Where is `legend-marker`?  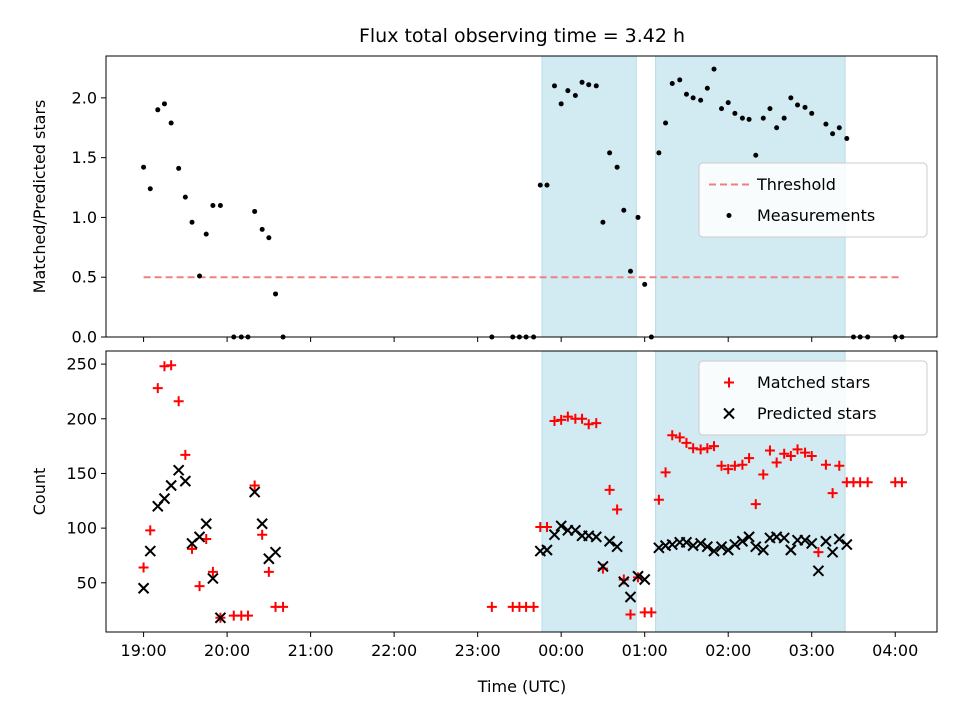 legend-marker is located at coordinates (729, 215).